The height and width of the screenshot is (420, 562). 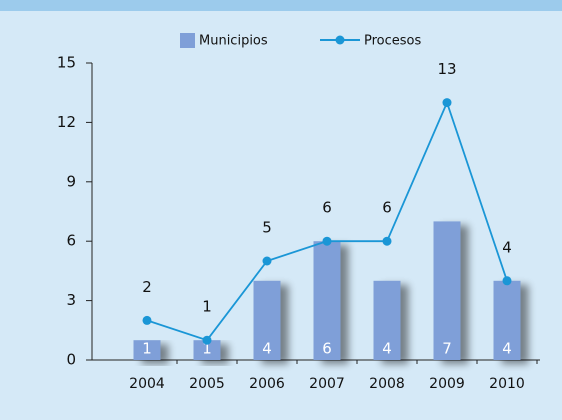 What do you see at coordinates (387, 384) in the screenshot?
I see `x-tick-label: 2008` at bounding box center [387, 384].